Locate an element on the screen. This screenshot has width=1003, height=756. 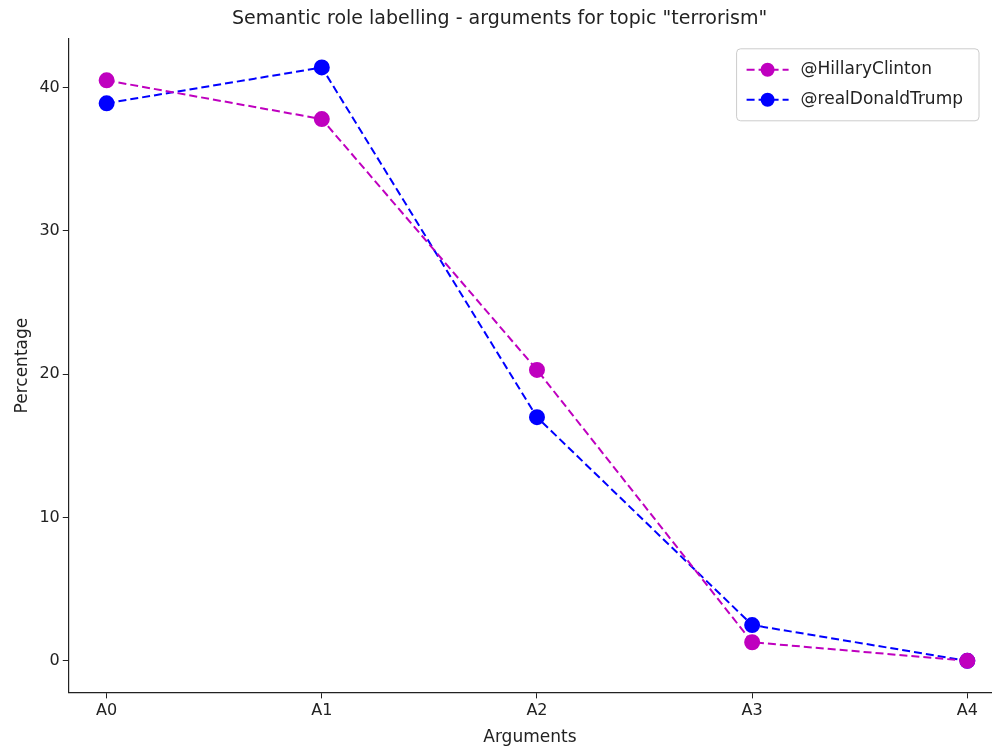
legend-label: @HillaryClinton is located at coordinates (866, 68).